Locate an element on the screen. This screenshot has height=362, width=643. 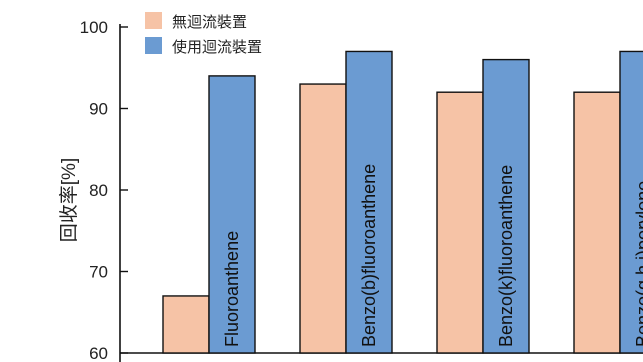
y-tick-label: 80 is located at coordinates (98, 190).